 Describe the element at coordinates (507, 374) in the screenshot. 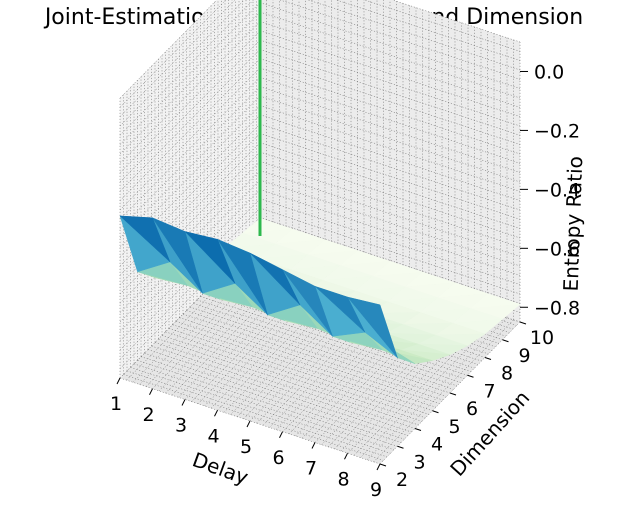

I see `y-tick-label: 8` at that location.